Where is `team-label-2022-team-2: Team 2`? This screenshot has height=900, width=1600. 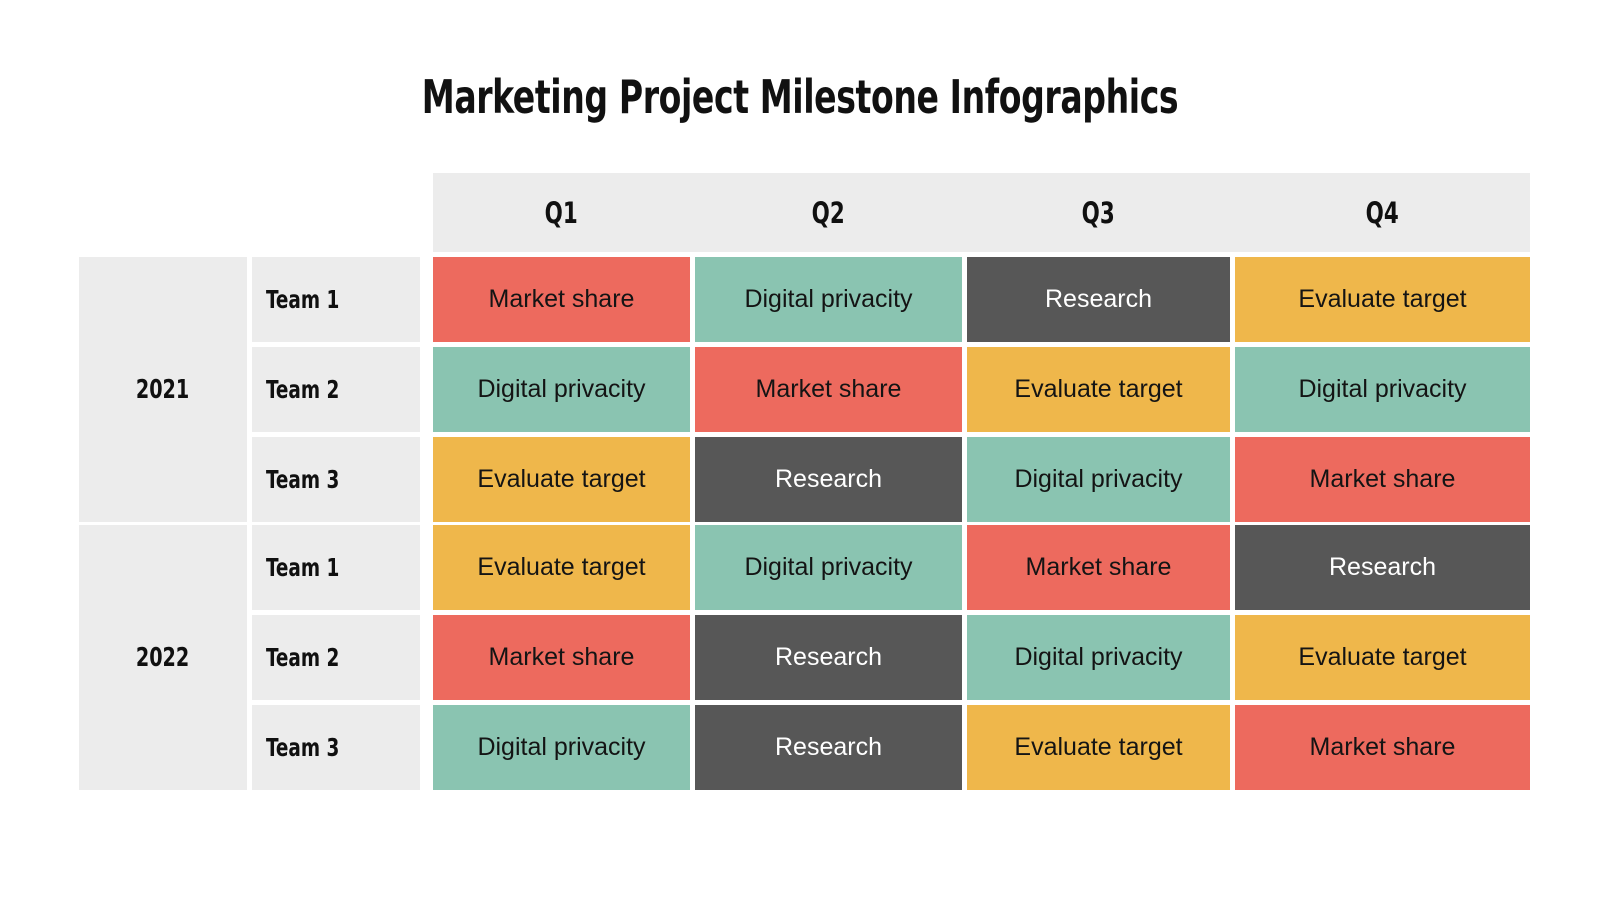
team-label-2022-team-2: Team 2 is located at coordinates (336, 657).